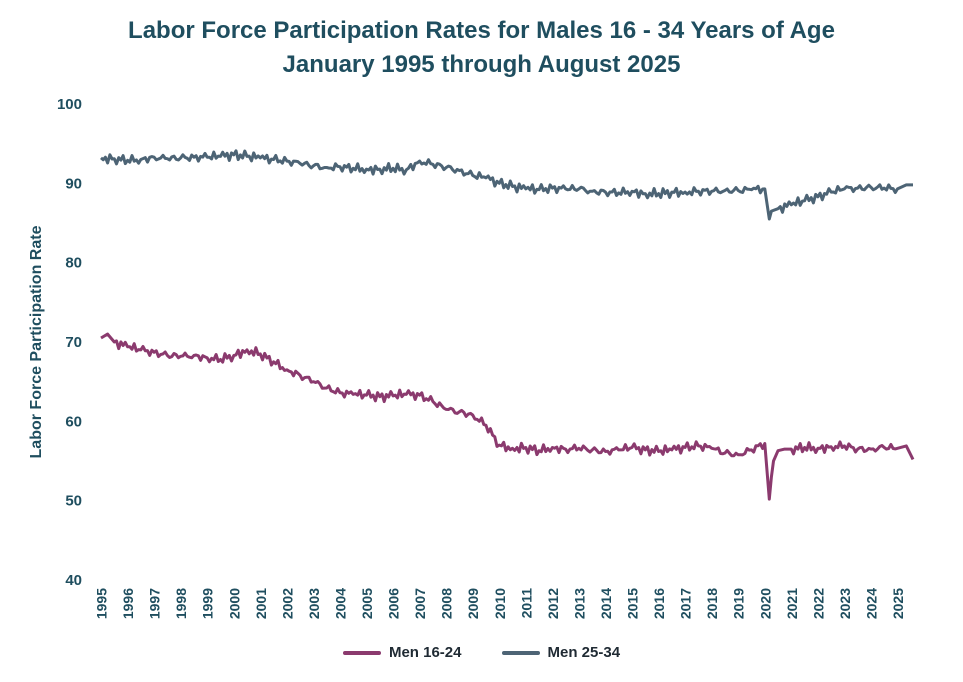  Describe the element at coordinates (73, 183) in the screenshot. I see `y-tick-label: 90` at that location.